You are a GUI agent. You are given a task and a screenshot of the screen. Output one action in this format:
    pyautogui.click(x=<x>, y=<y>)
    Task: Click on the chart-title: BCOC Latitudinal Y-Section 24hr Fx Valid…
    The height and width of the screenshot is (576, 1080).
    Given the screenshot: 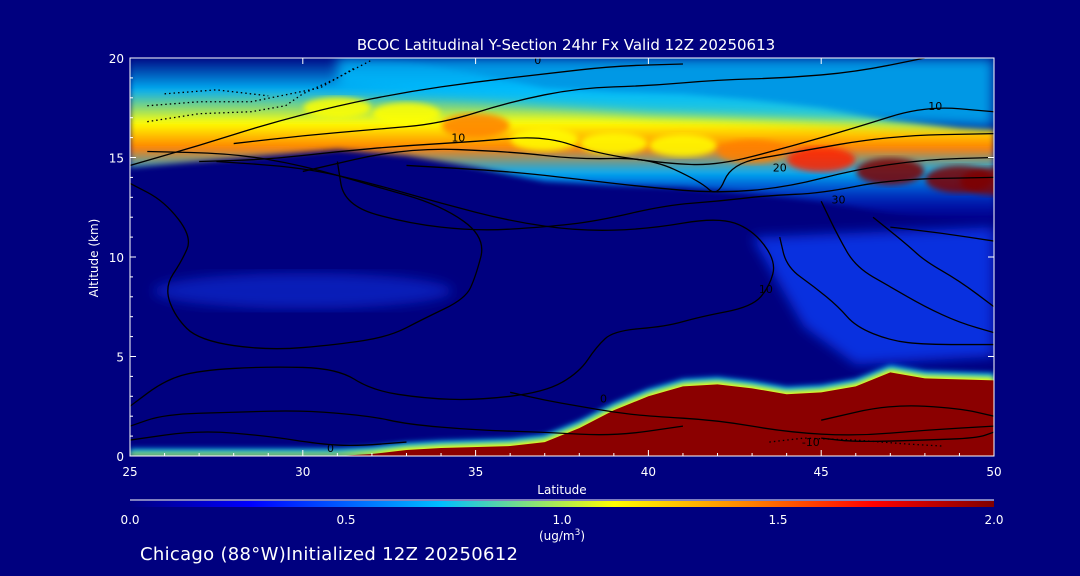 What is the action you would take?
    pyautogui.click(x=566, y=45)
    